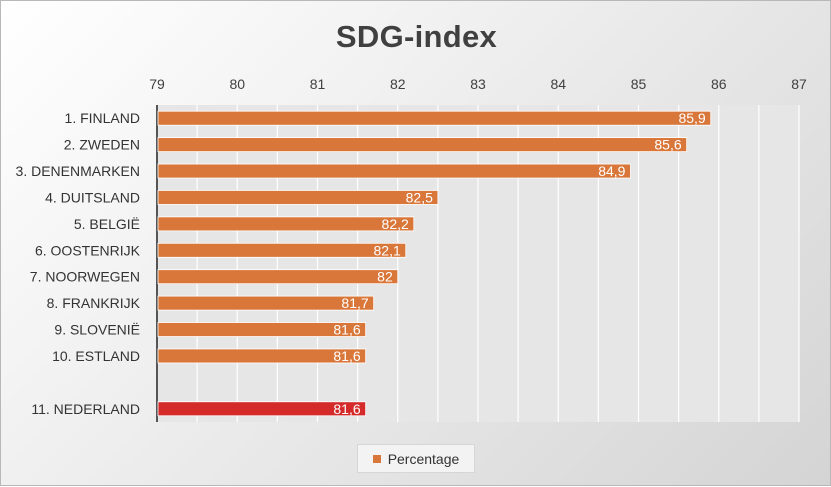  Describe the element at coordinates (667, 145) in the screenshot. I see `data-label: 85,6` at that location.